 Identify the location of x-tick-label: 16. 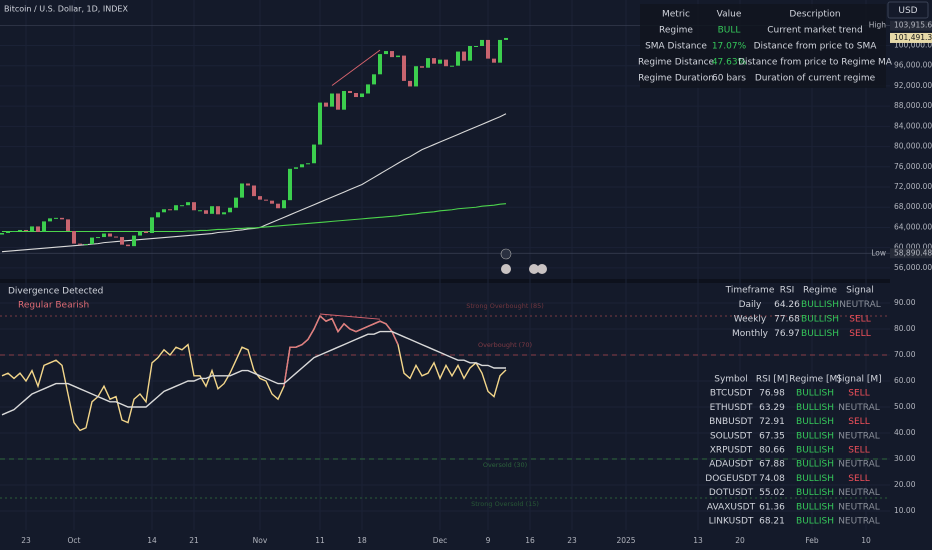
(530, 540).